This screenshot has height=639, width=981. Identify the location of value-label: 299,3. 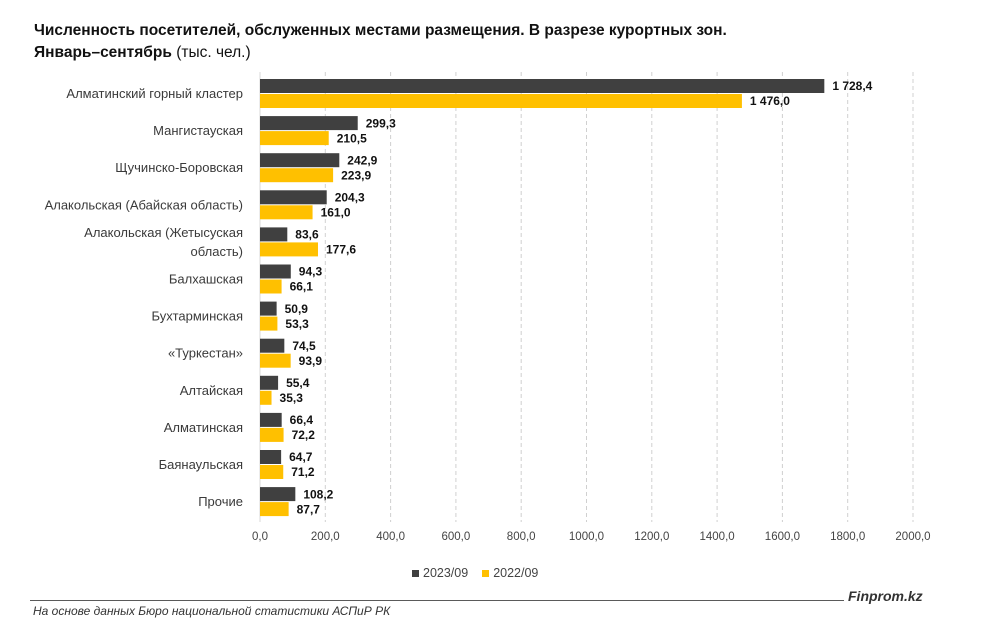
(381, 123).